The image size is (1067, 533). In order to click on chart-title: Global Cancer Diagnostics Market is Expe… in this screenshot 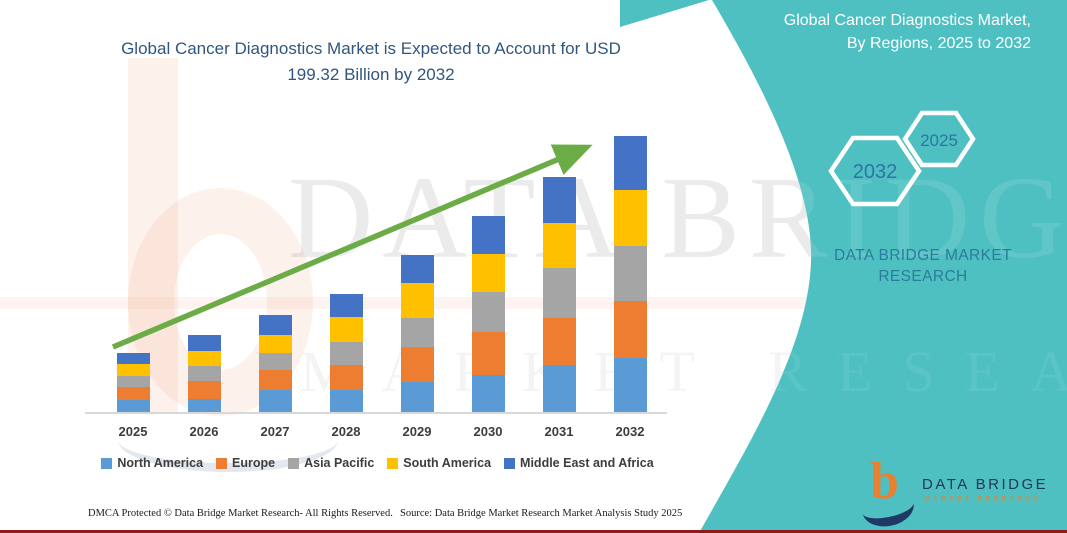, I will do `click(371, 62)`.